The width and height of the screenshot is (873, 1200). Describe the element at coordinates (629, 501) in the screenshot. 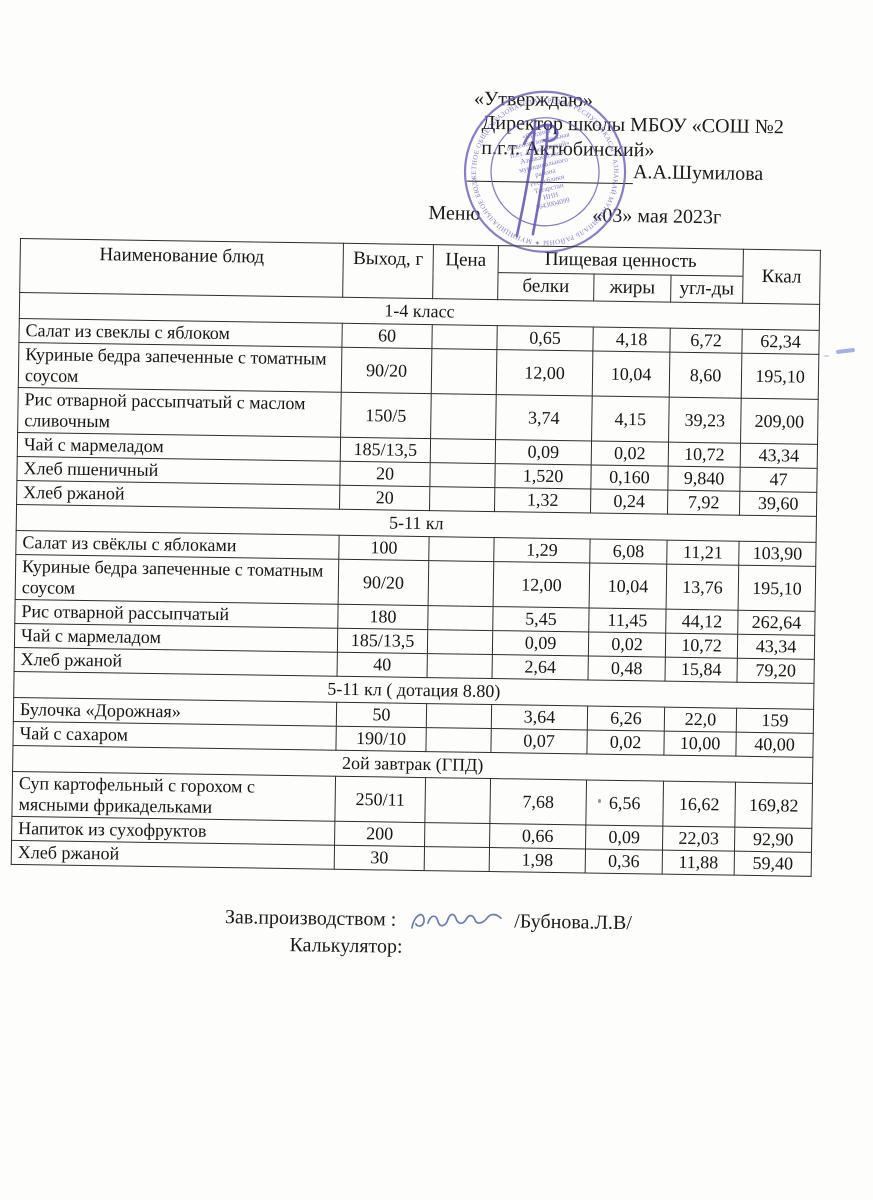

I see `cell-fat: 0,24` at that location.